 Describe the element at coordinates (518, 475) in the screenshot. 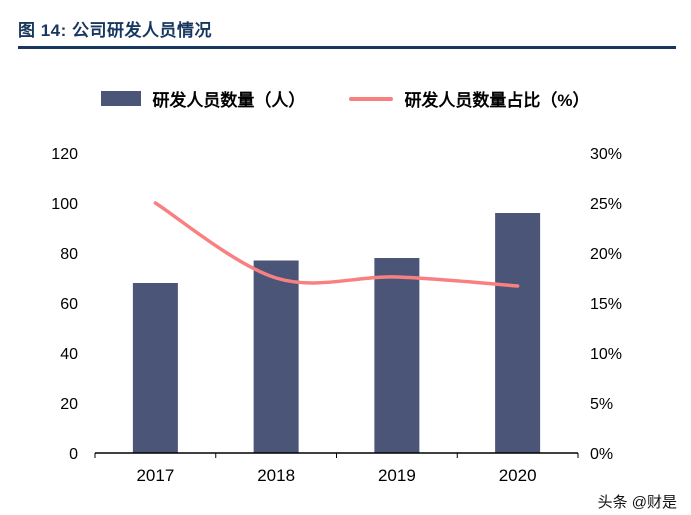

I see `x-axis-category-label: 2020` at that location.